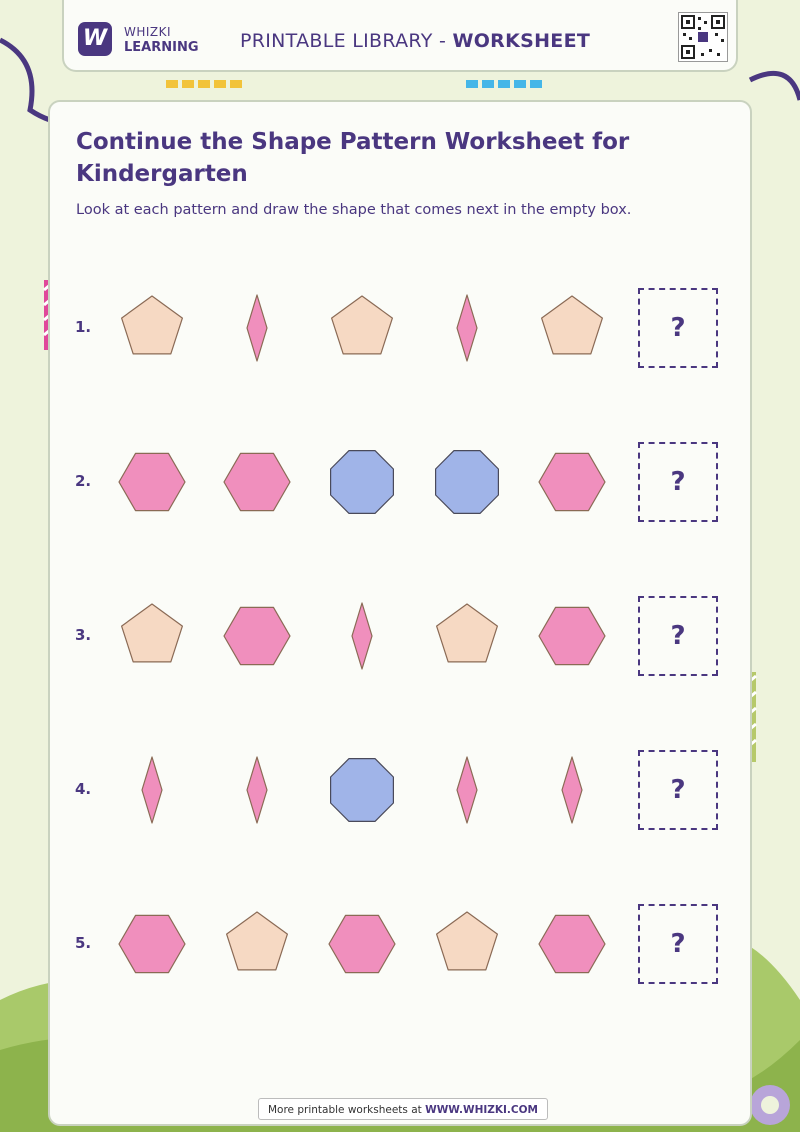  I want to click on qr-code-icon, so click(703, 37).